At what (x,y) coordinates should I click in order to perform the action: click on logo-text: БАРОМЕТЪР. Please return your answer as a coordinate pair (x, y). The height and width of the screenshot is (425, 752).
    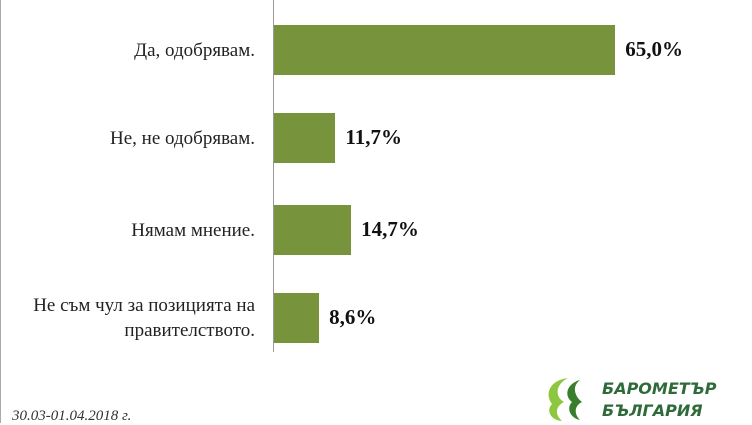
    Looking at the image, I should click on (659, 388).